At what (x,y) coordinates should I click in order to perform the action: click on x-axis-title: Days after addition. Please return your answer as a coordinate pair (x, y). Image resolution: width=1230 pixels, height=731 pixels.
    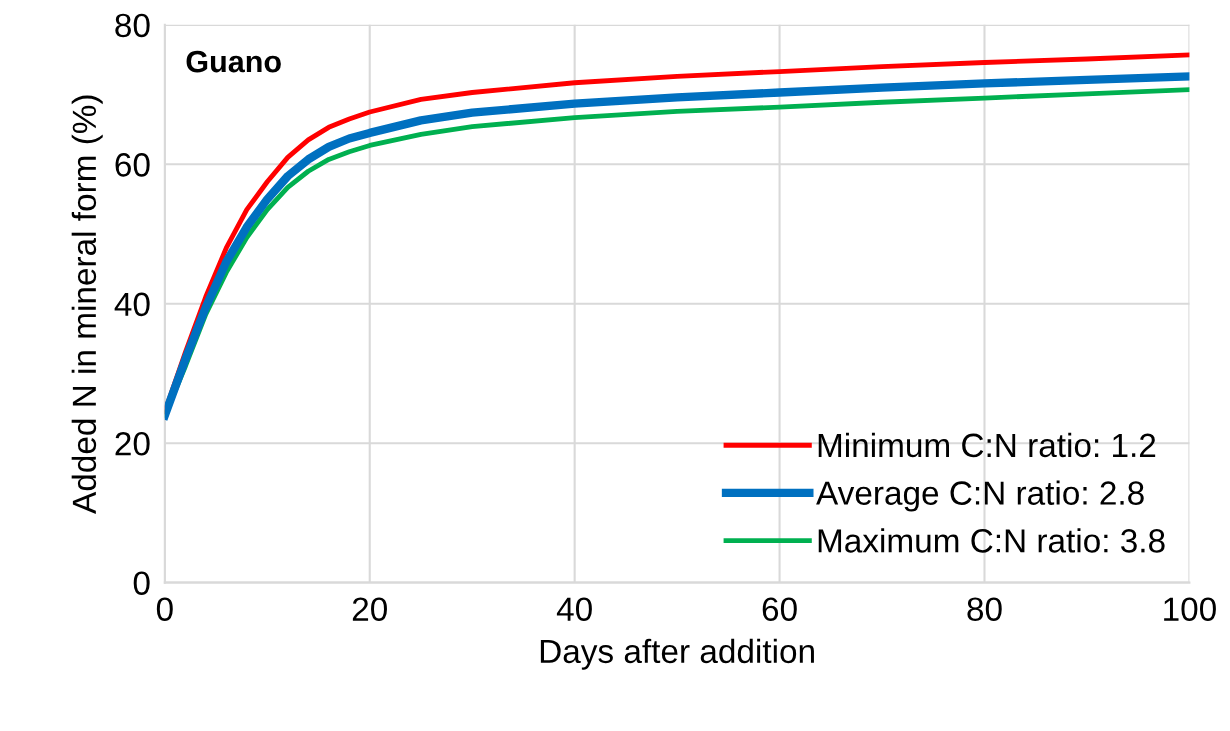
    Looking at the image, I should click on (677, 654).